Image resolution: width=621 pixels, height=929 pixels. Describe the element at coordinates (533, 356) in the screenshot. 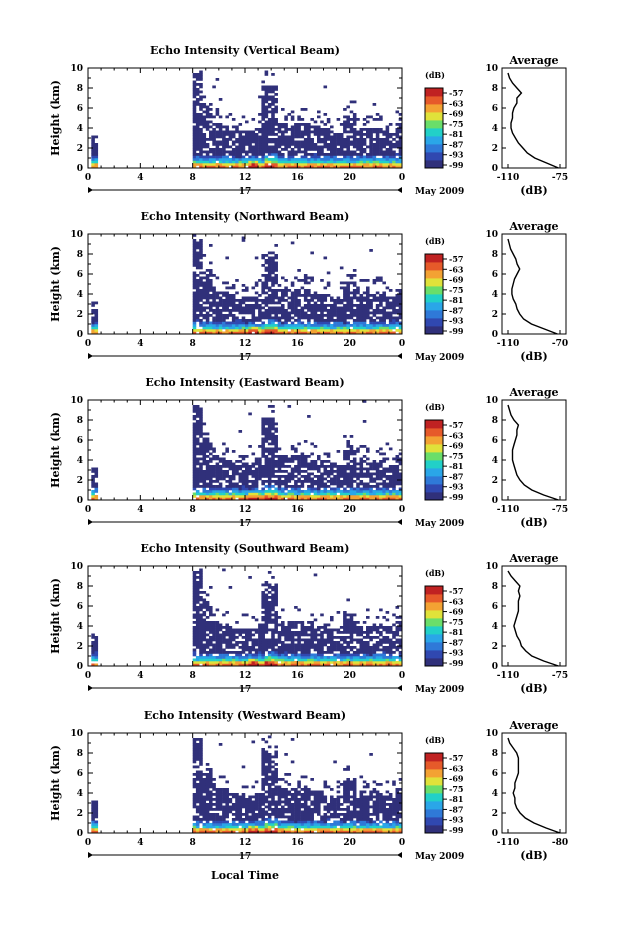

I see `average-x-label: (dB)` at that location.